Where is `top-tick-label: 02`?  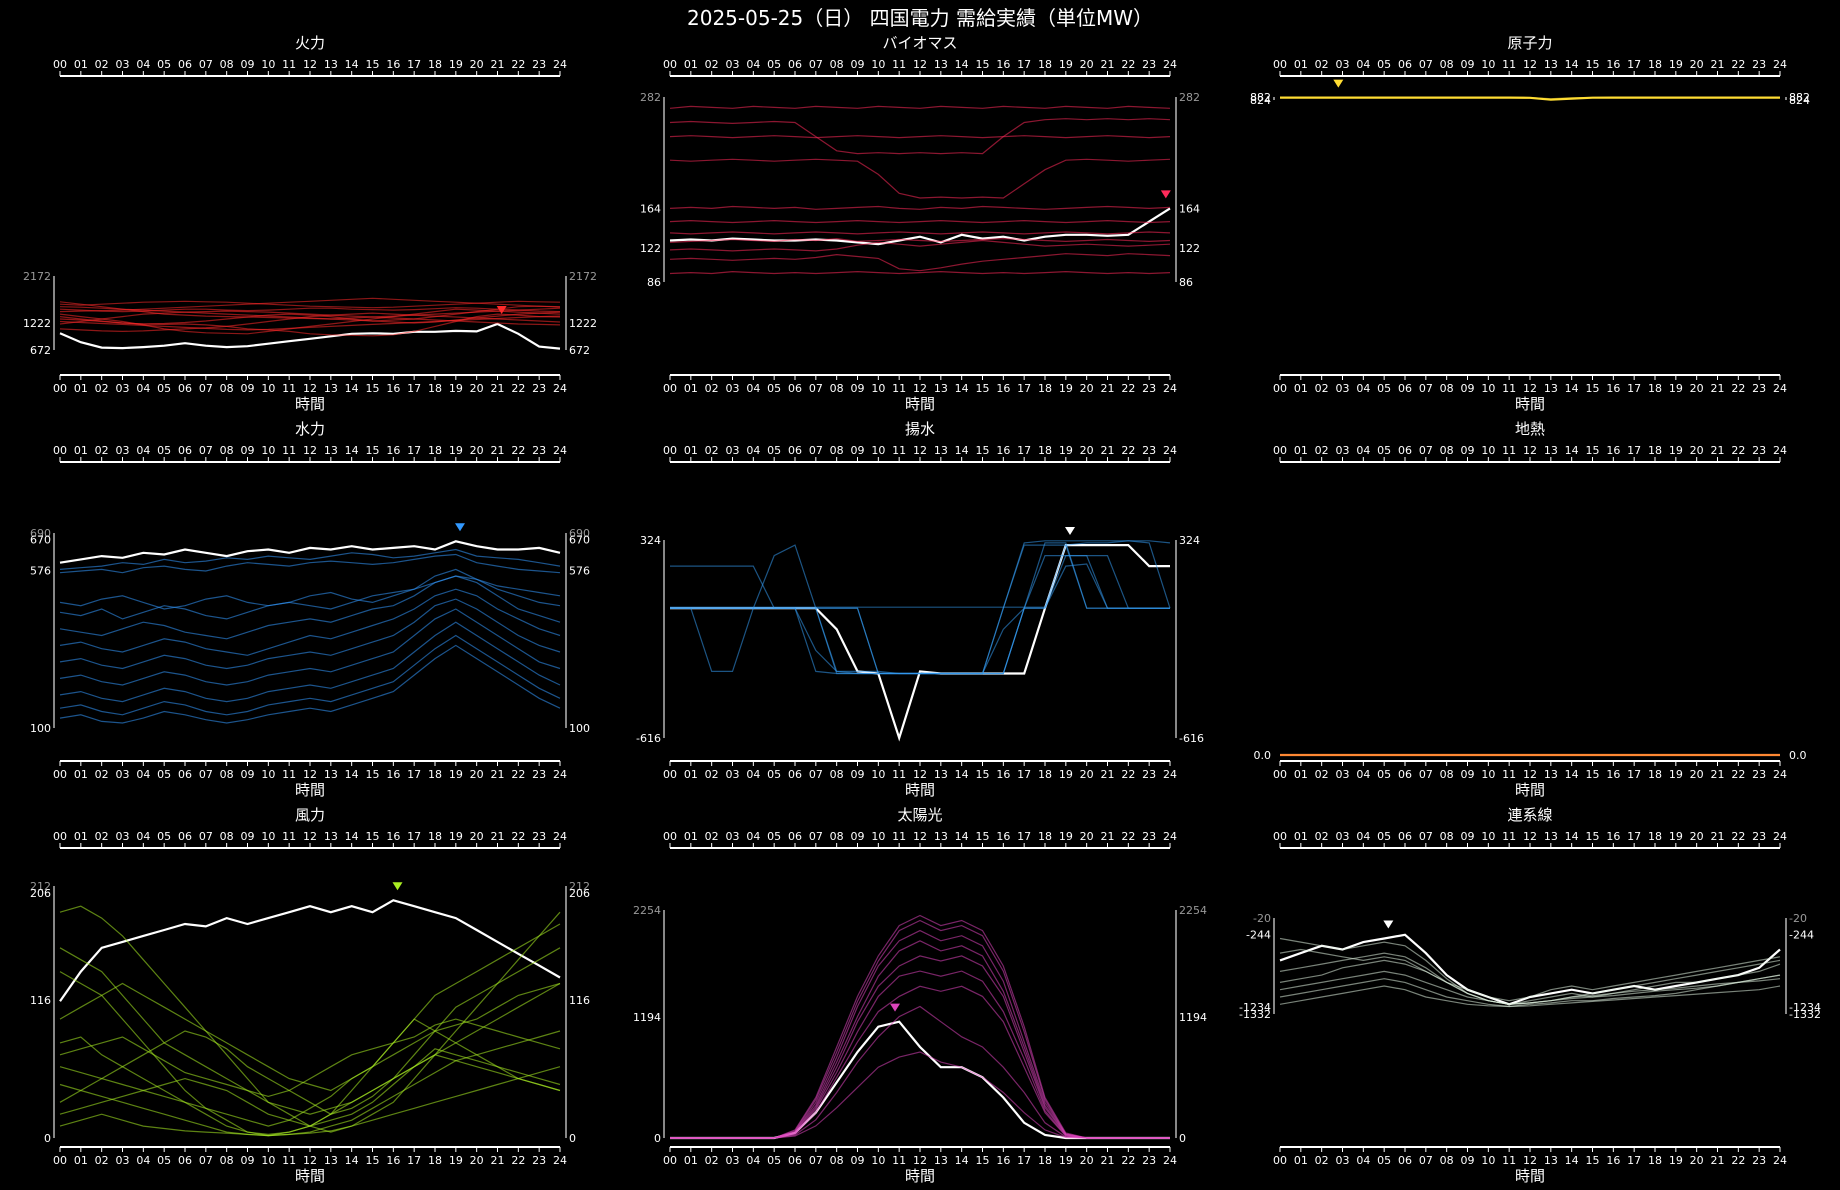
top-tick-label: 02 is located at coordinates (712, 450).